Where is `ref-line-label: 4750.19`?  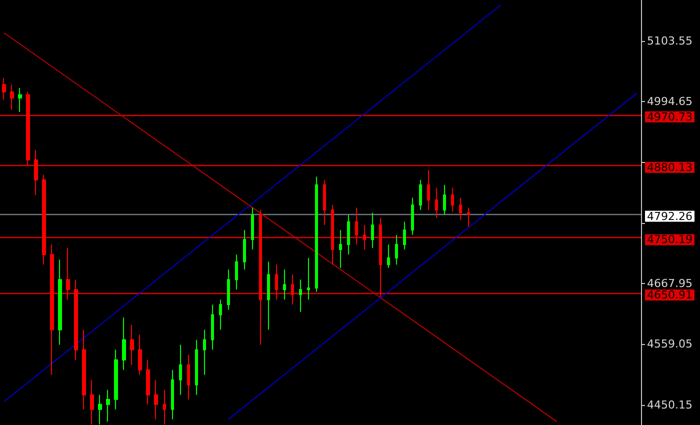
ref-line-label: 4750.19 is located at coordinates (669, 239).